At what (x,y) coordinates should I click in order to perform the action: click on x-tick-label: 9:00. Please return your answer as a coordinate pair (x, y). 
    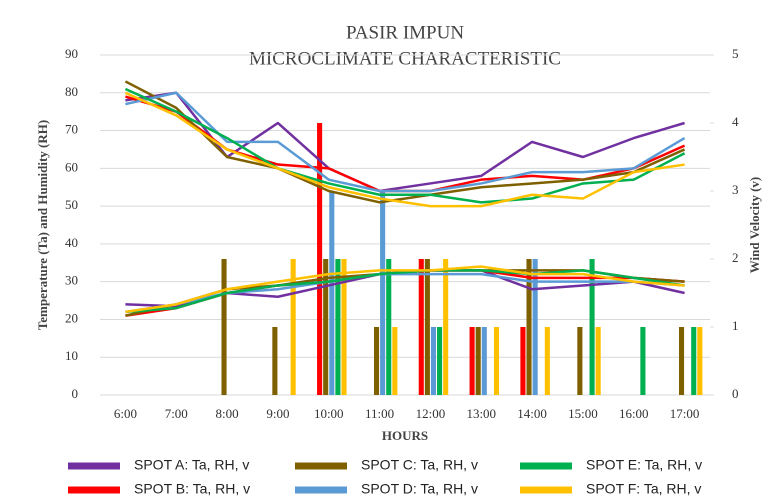
    Looking at the image, I should click on (277, 413).